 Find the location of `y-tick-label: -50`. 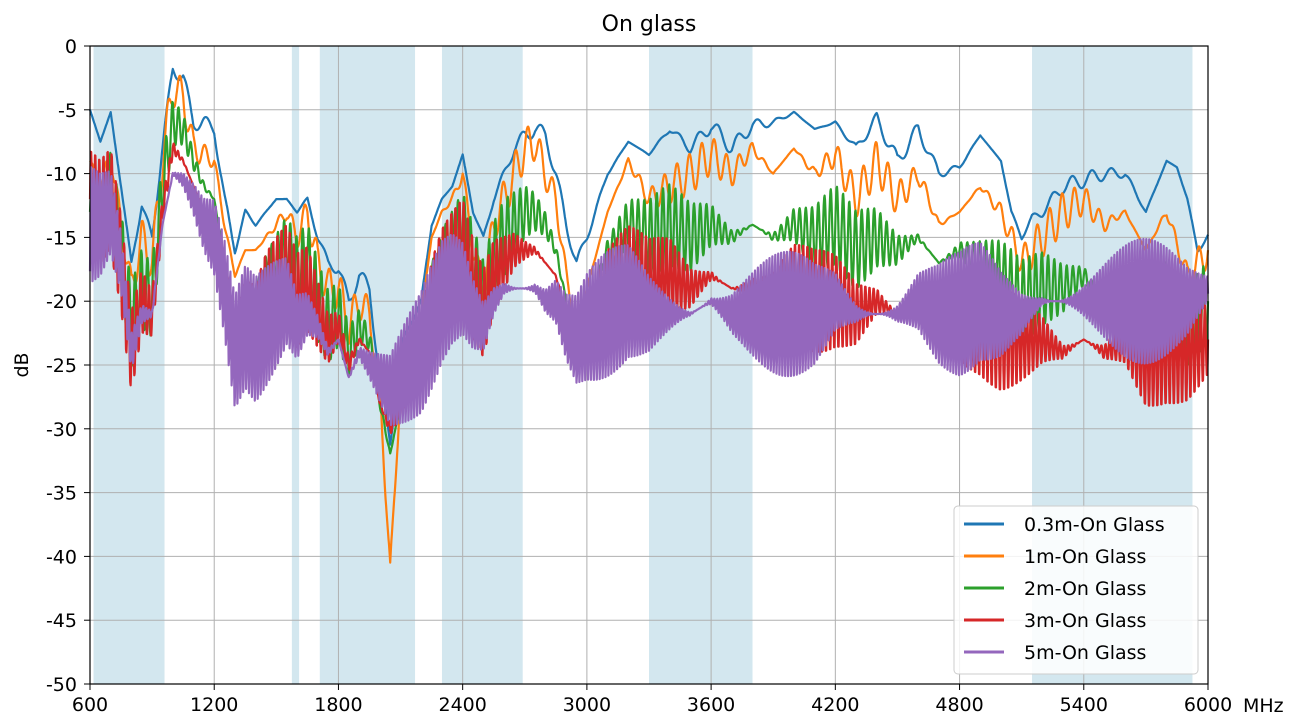

y-tick-label: -50 is located at coordinates (61, 685).